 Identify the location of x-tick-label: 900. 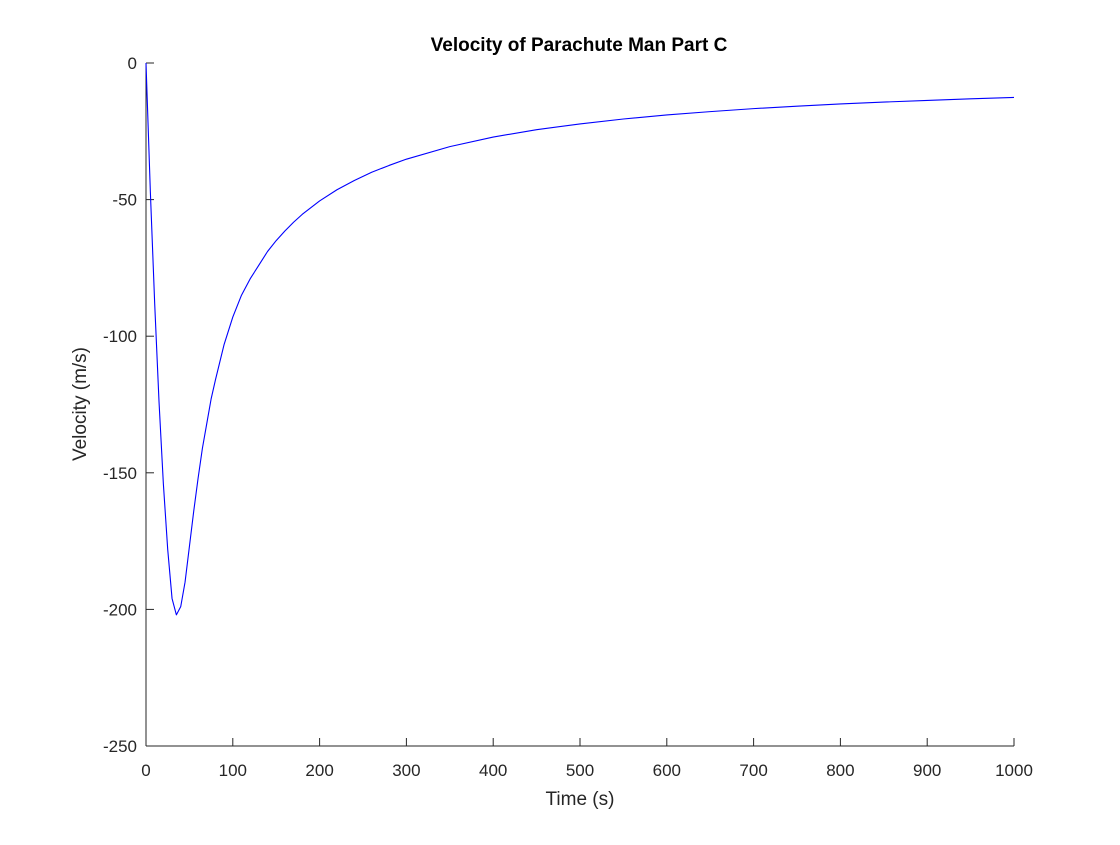
(927, 770).